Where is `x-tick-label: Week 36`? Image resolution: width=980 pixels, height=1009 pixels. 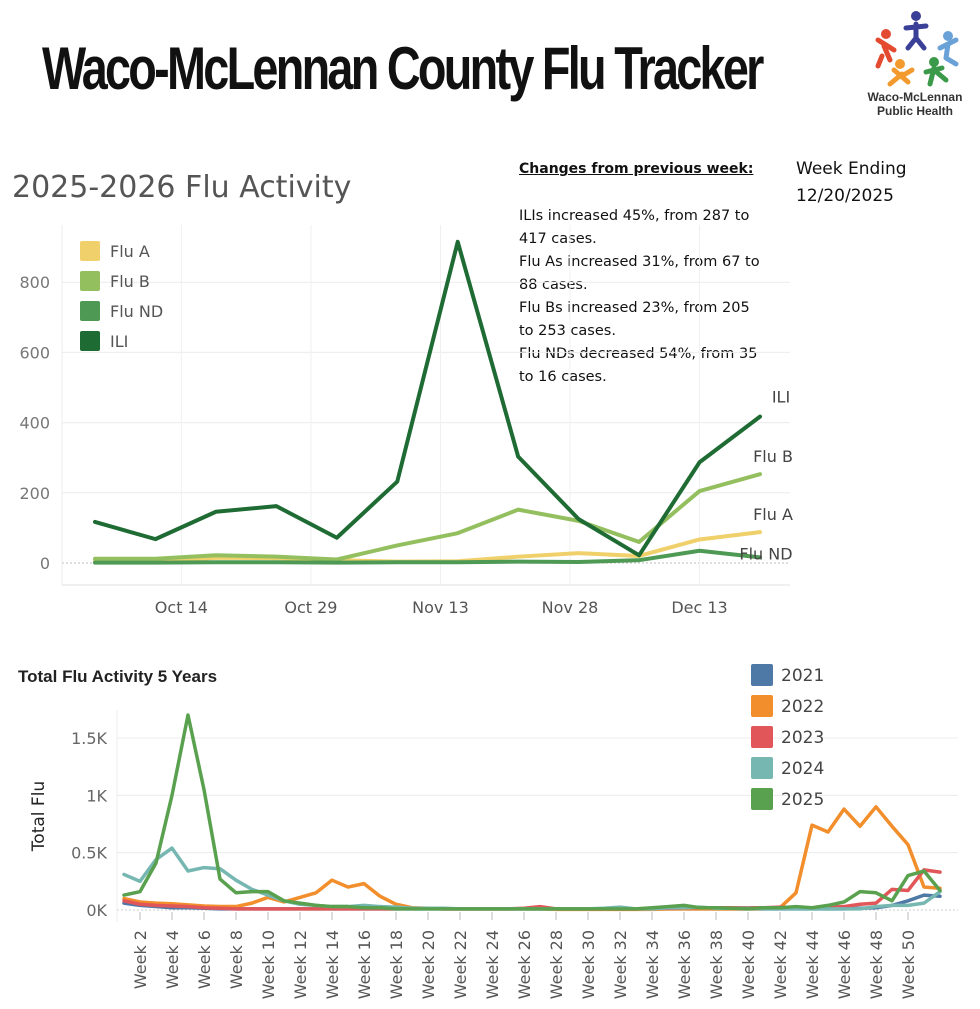 x-tick-label: Week 36 is located at coordinates (684, 964).